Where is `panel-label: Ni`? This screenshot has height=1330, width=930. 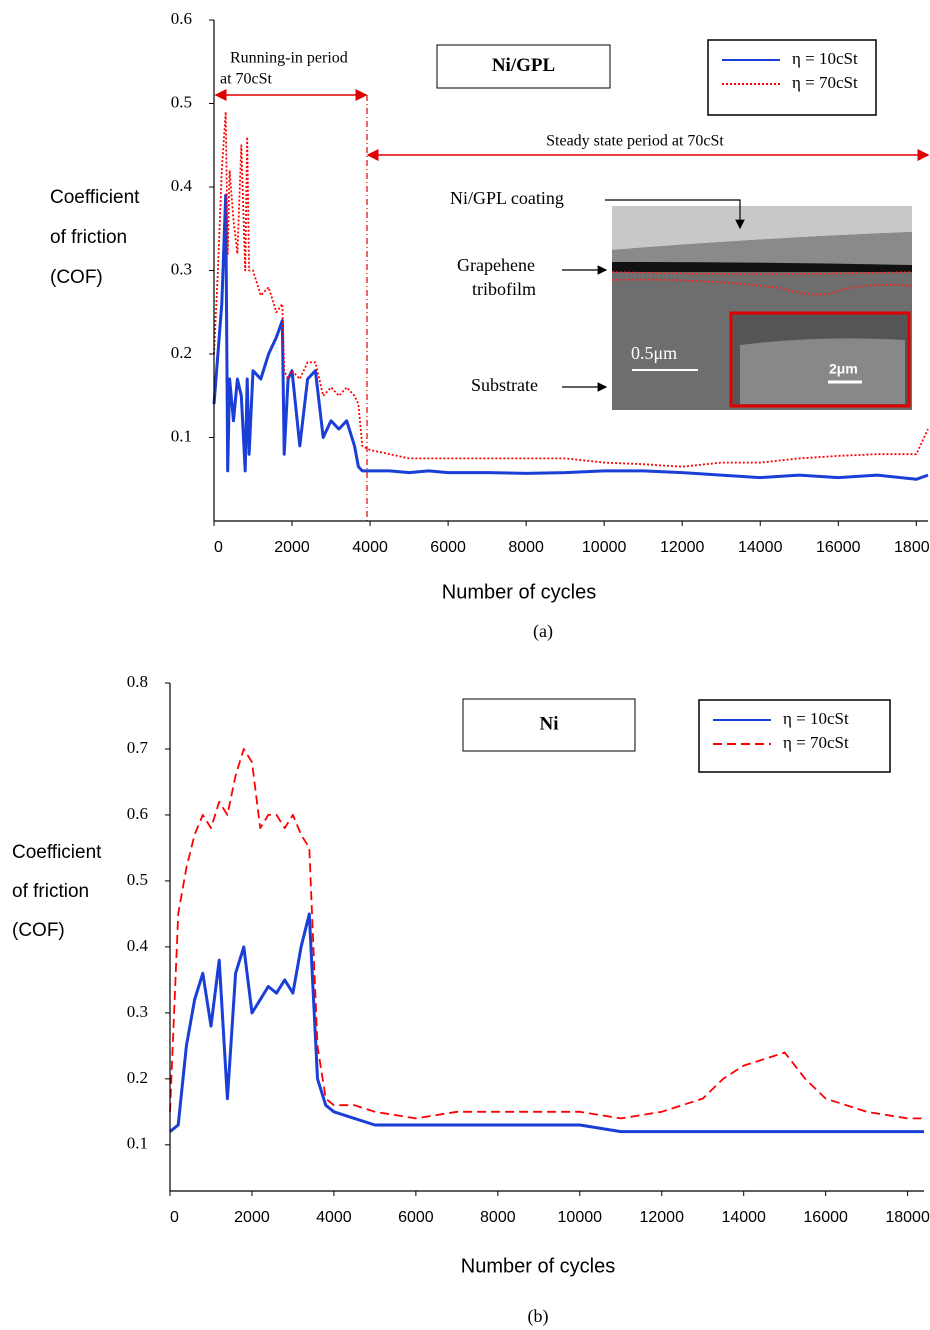 panel-label: Ni is located at coordinates (549, 723).